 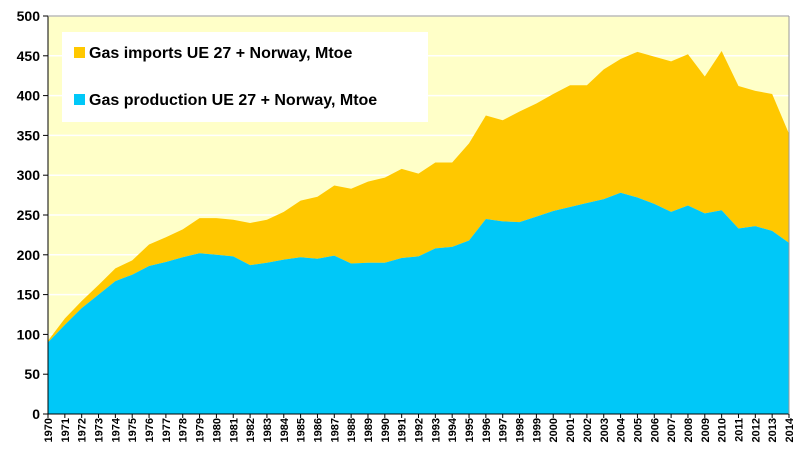 I want to click on x-tick-label-1988: 1988, so click(x=352, y=430).